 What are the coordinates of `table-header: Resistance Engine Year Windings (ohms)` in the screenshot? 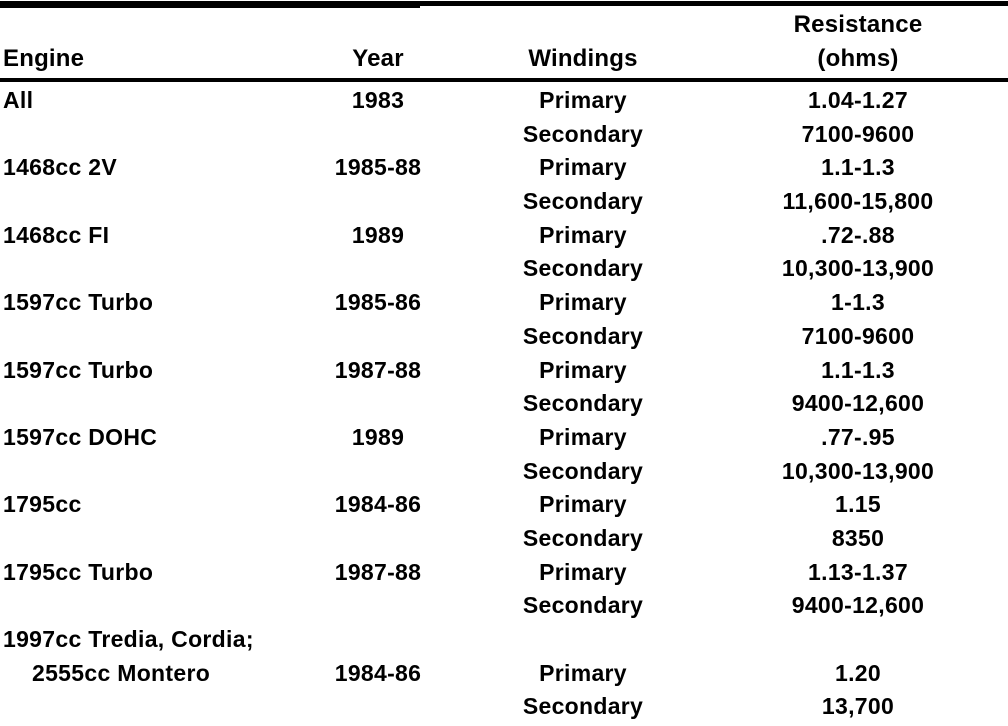 It's located at (504, 42).